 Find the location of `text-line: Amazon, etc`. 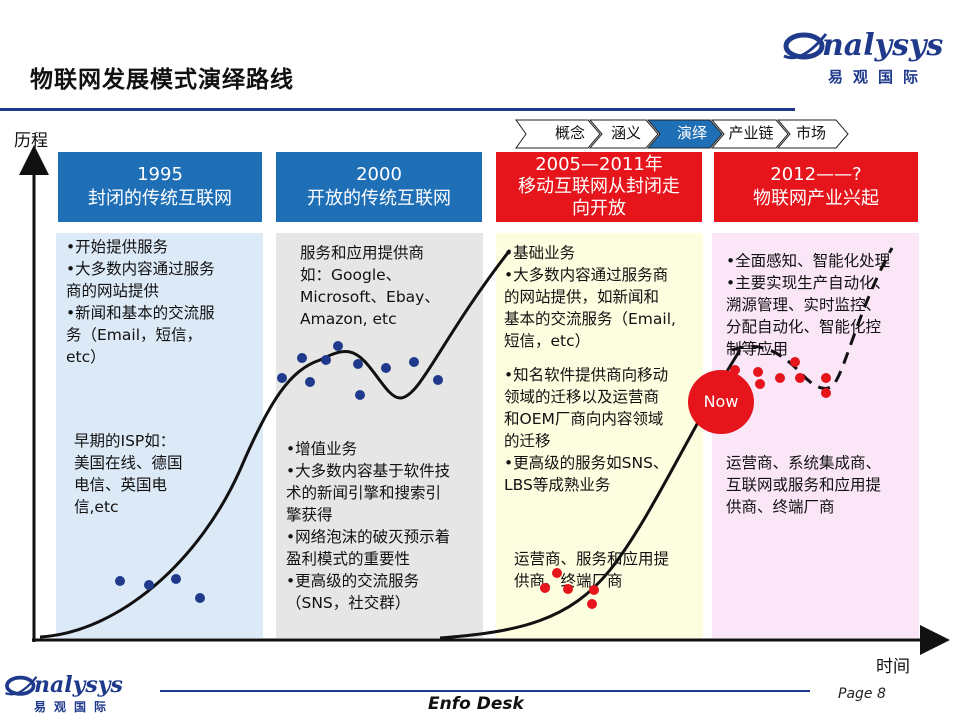

text-line: Amazon, etc is located at coordinates (348, 319).